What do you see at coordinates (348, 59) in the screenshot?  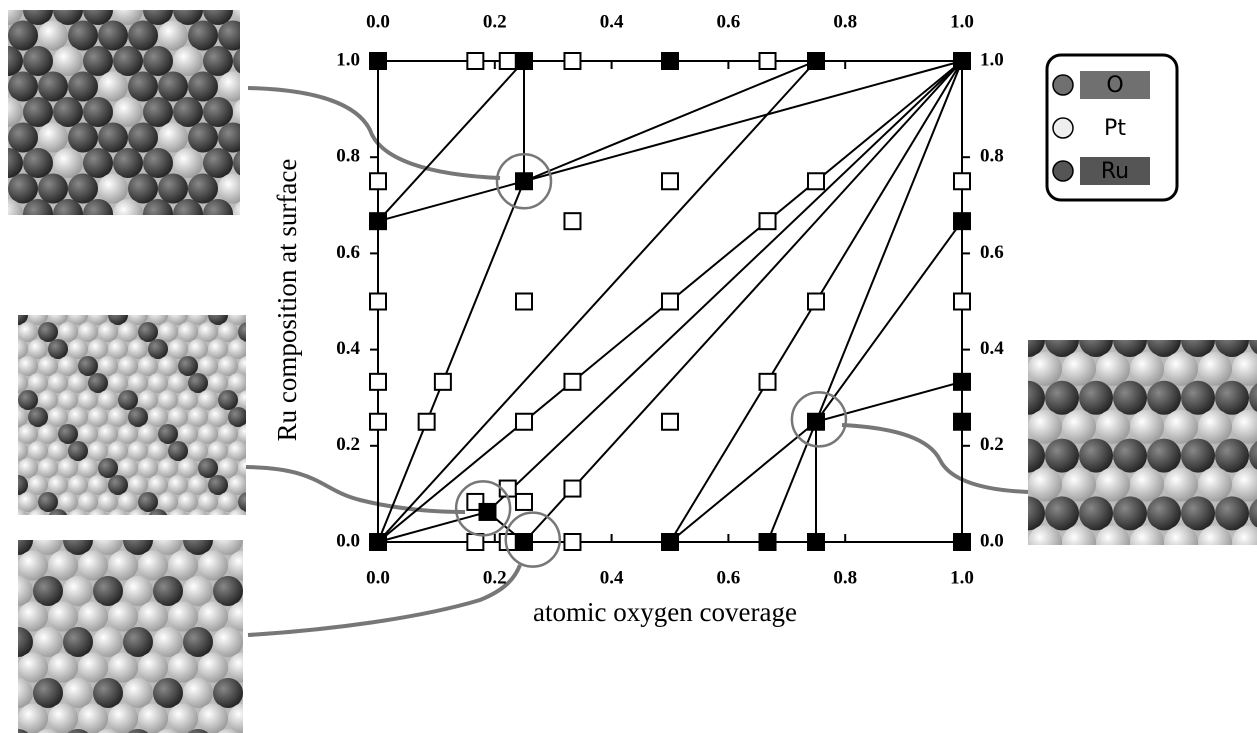 I see `y-tick-label: 1.0` at bounding box center [348, 59].